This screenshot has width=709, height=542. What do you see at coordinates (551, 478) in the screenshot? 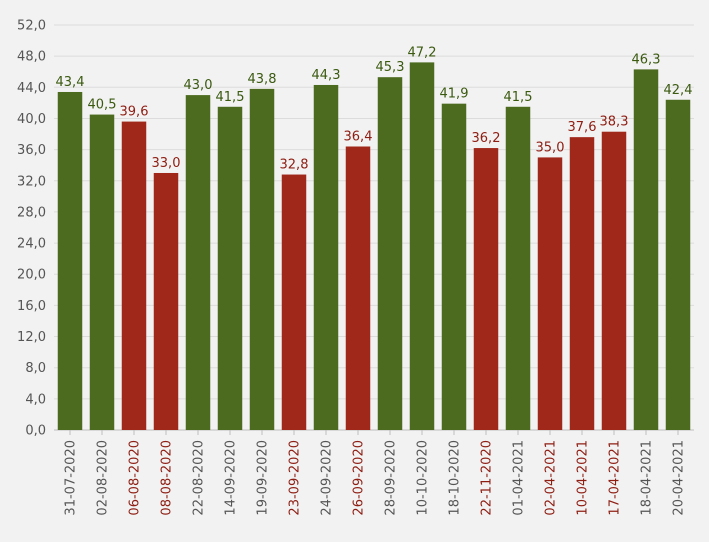
I see `x-tick-label: 02-04-2021` at bounding box center [551, 478].